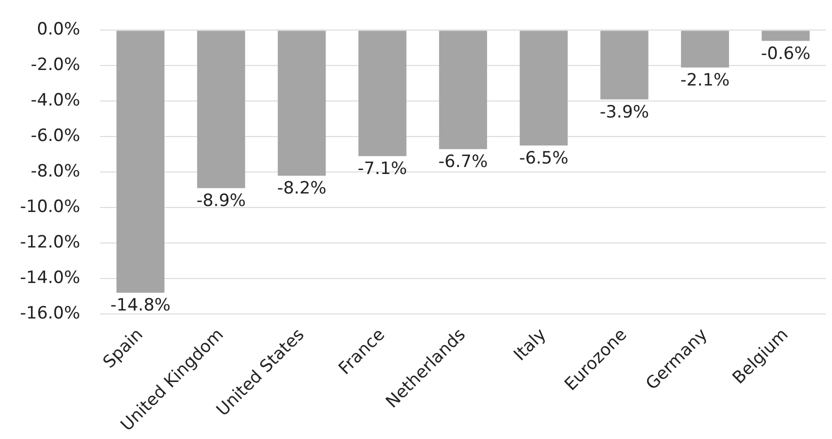  Describe the element at coordinates (55, 100) in the screenshot. I see `y-tick-label: -4.0%` at that location.